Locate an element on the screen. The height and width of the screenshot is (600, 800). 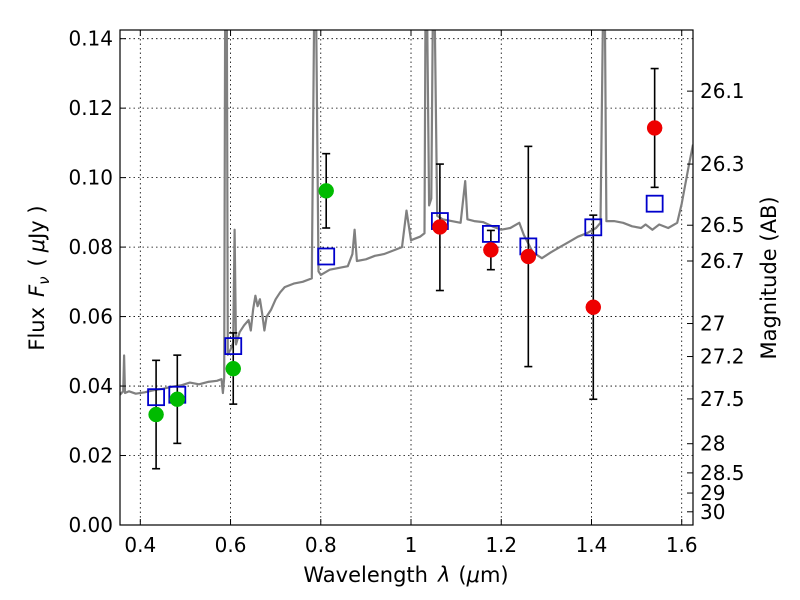
x-tick-label: 1.6 is located at coordinates (682, 545).